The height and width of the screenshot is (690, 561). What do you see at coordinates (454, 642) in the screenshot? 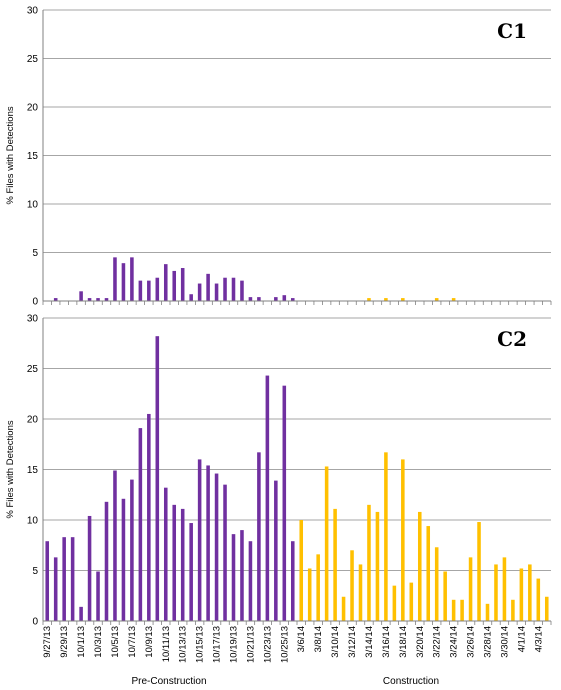
I see `x-tick-label: 3/24/14` at bounding box center [454, 642].